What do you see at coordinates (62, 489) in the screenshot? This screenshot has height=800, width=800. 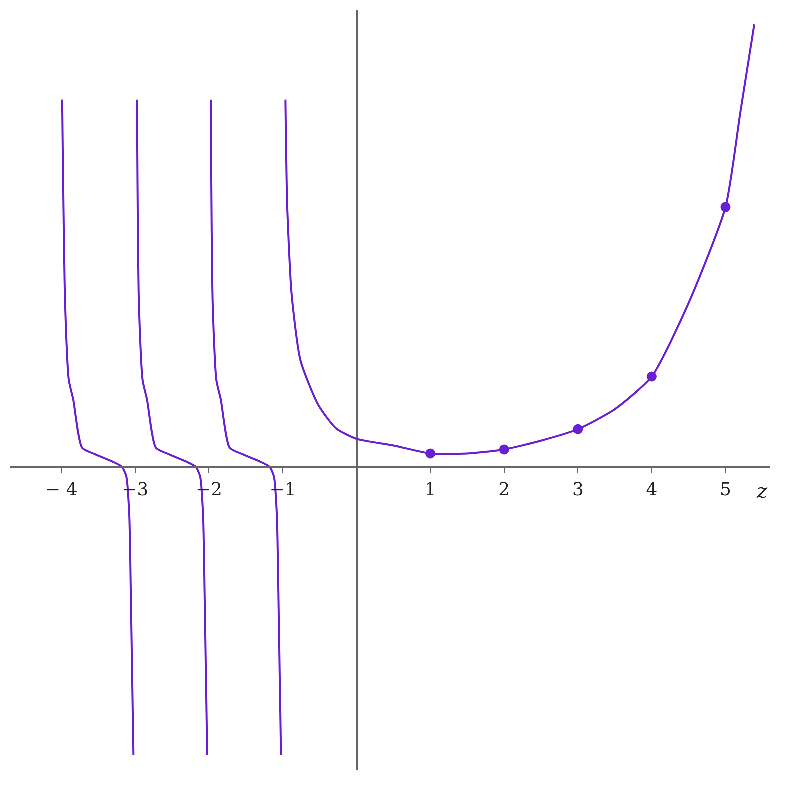 I see `x-tick-label: − 4` at bounding box center [62, 489].